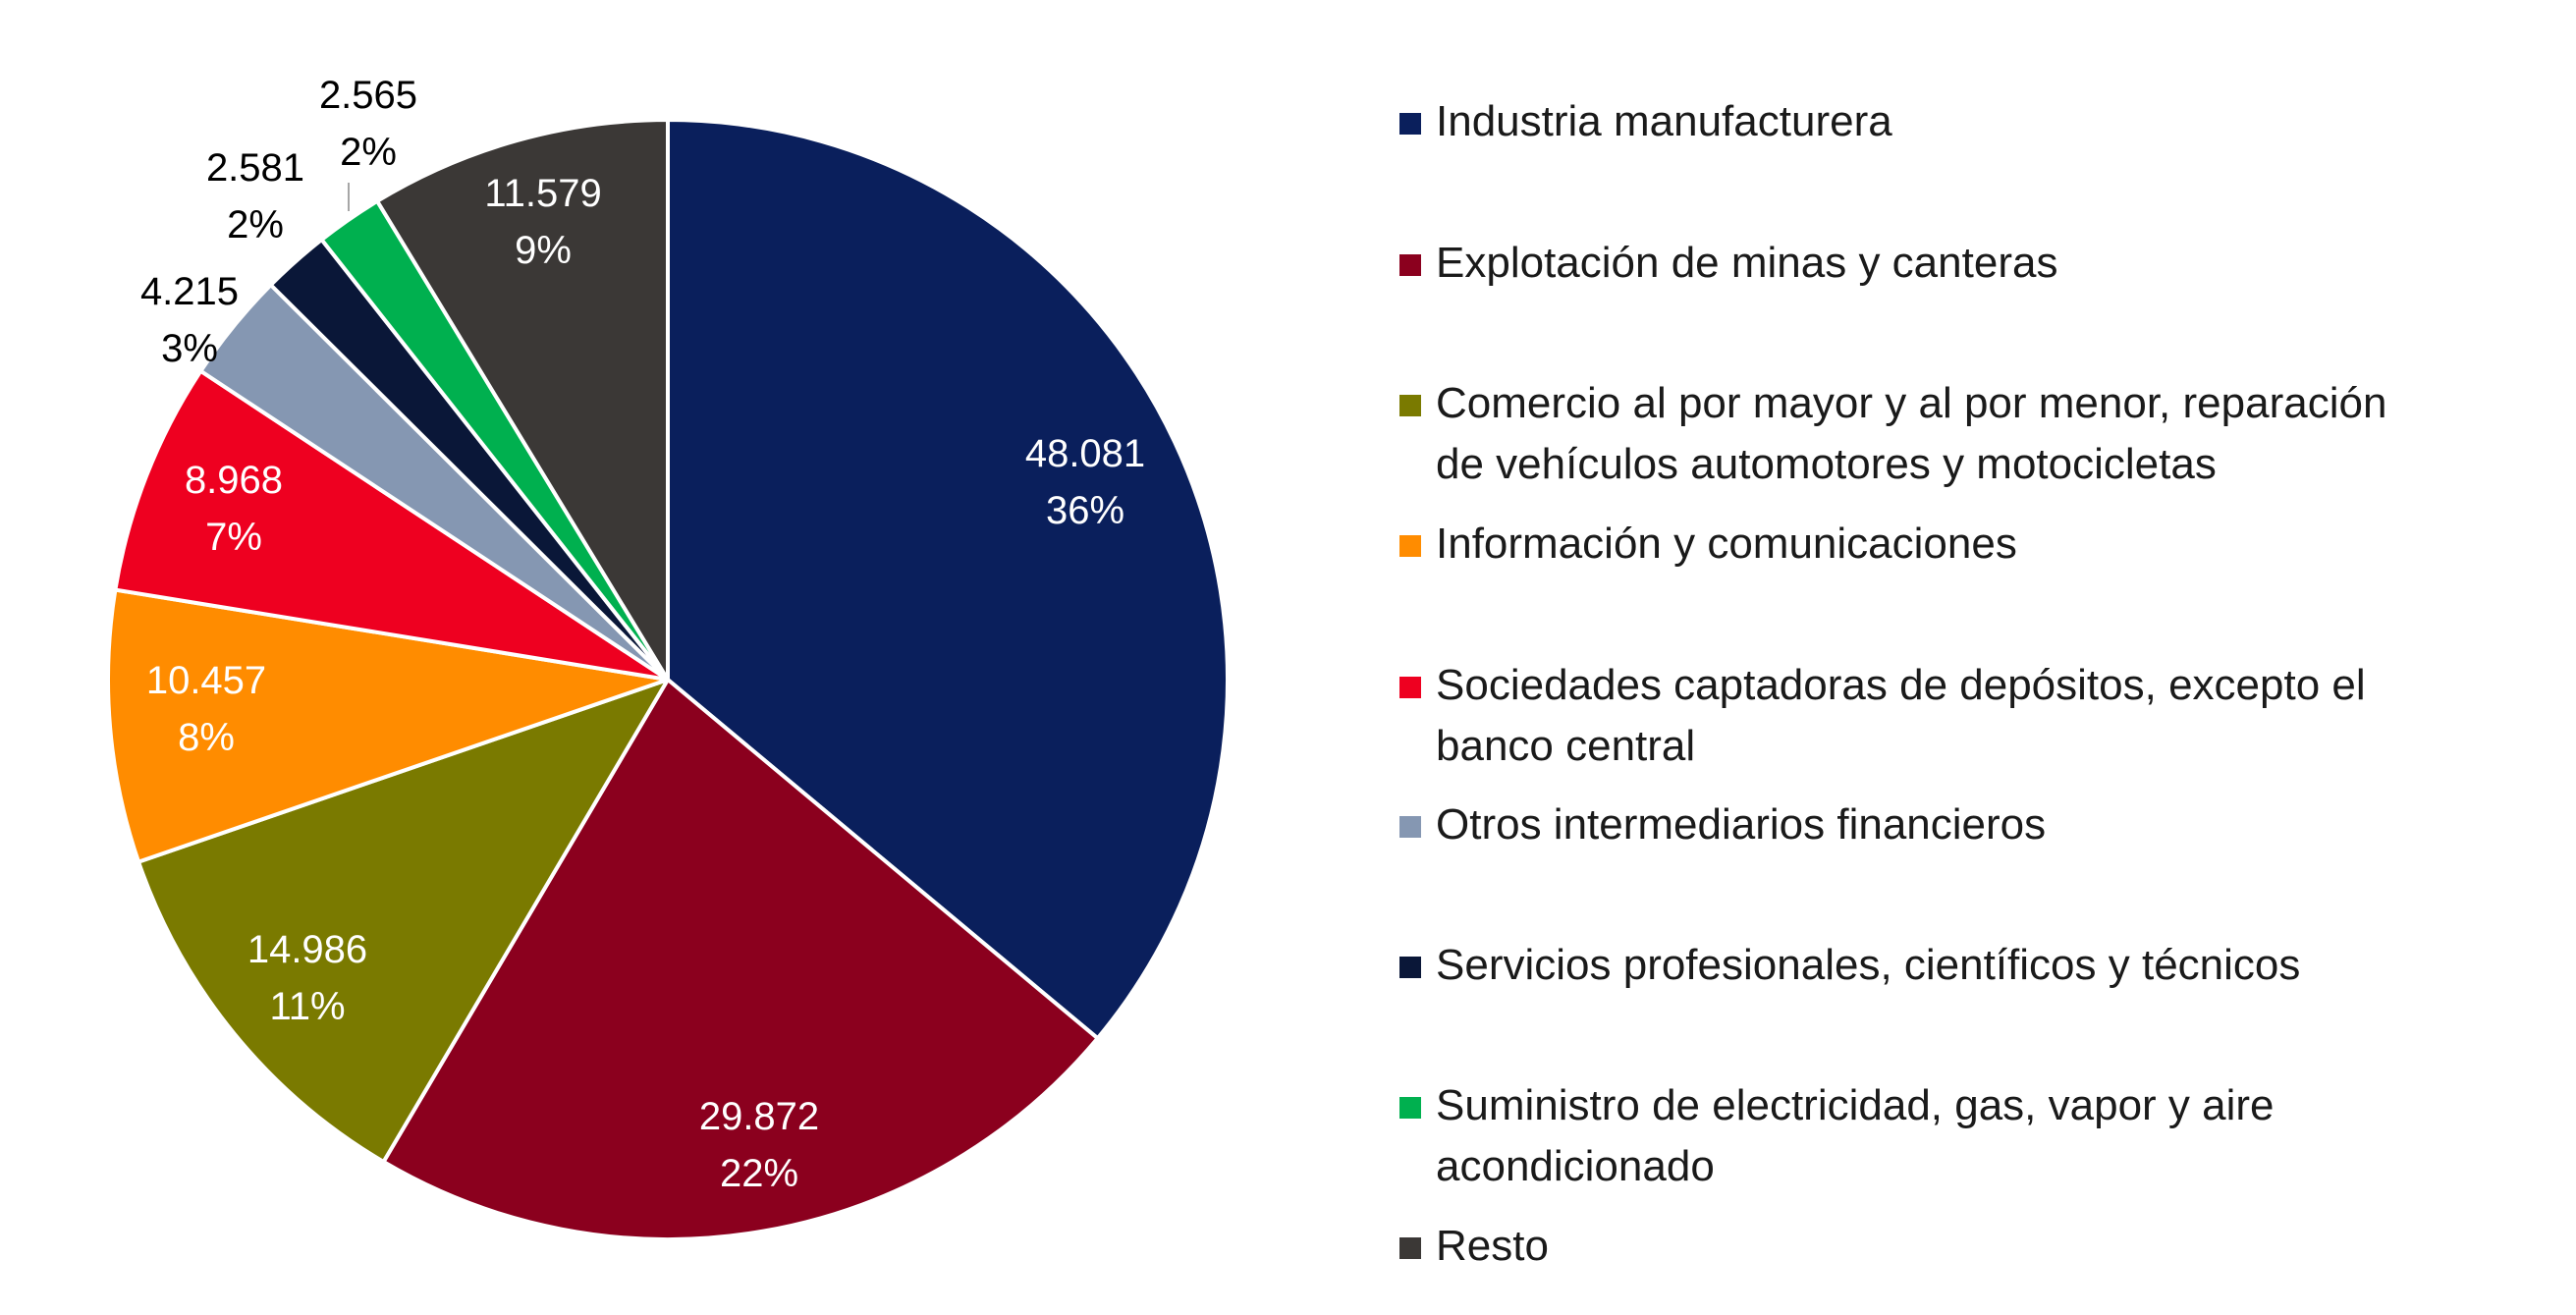  I want to click on pie-slice-comercio-al-por-mayor-y-al-por-menor-reparacion-de-vehiculos-automotores-y-motocicletas, so click(404, 921).